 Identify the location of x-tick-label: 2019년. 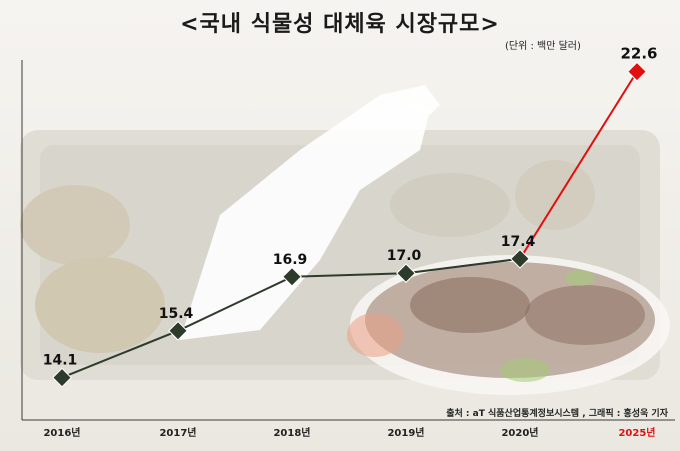
(405, 432).